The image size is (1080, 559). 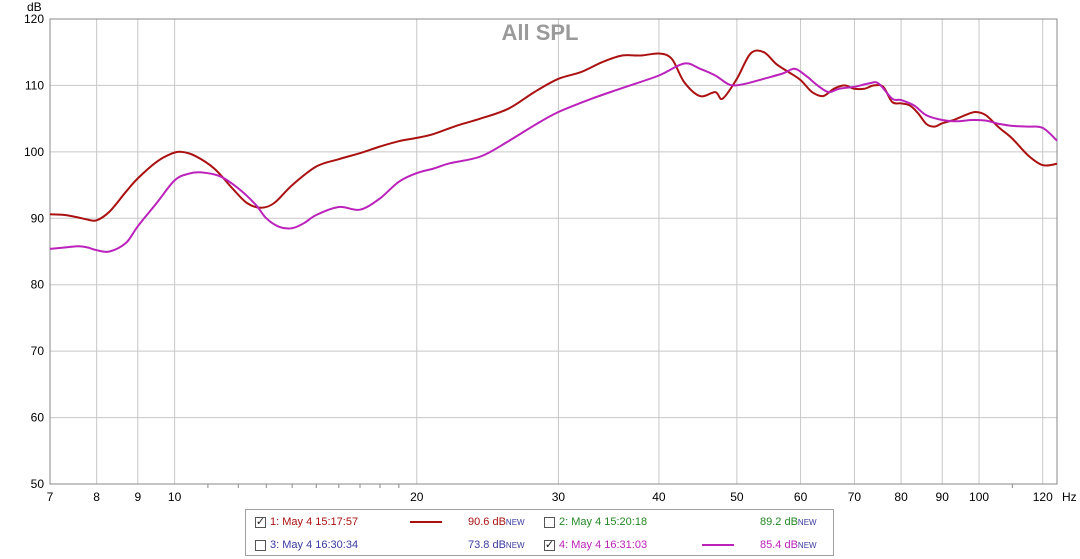 What do you see at coordinates (610, 486) in the screenshot?
I see `minor-ticks` at bounding box center [610, 486].